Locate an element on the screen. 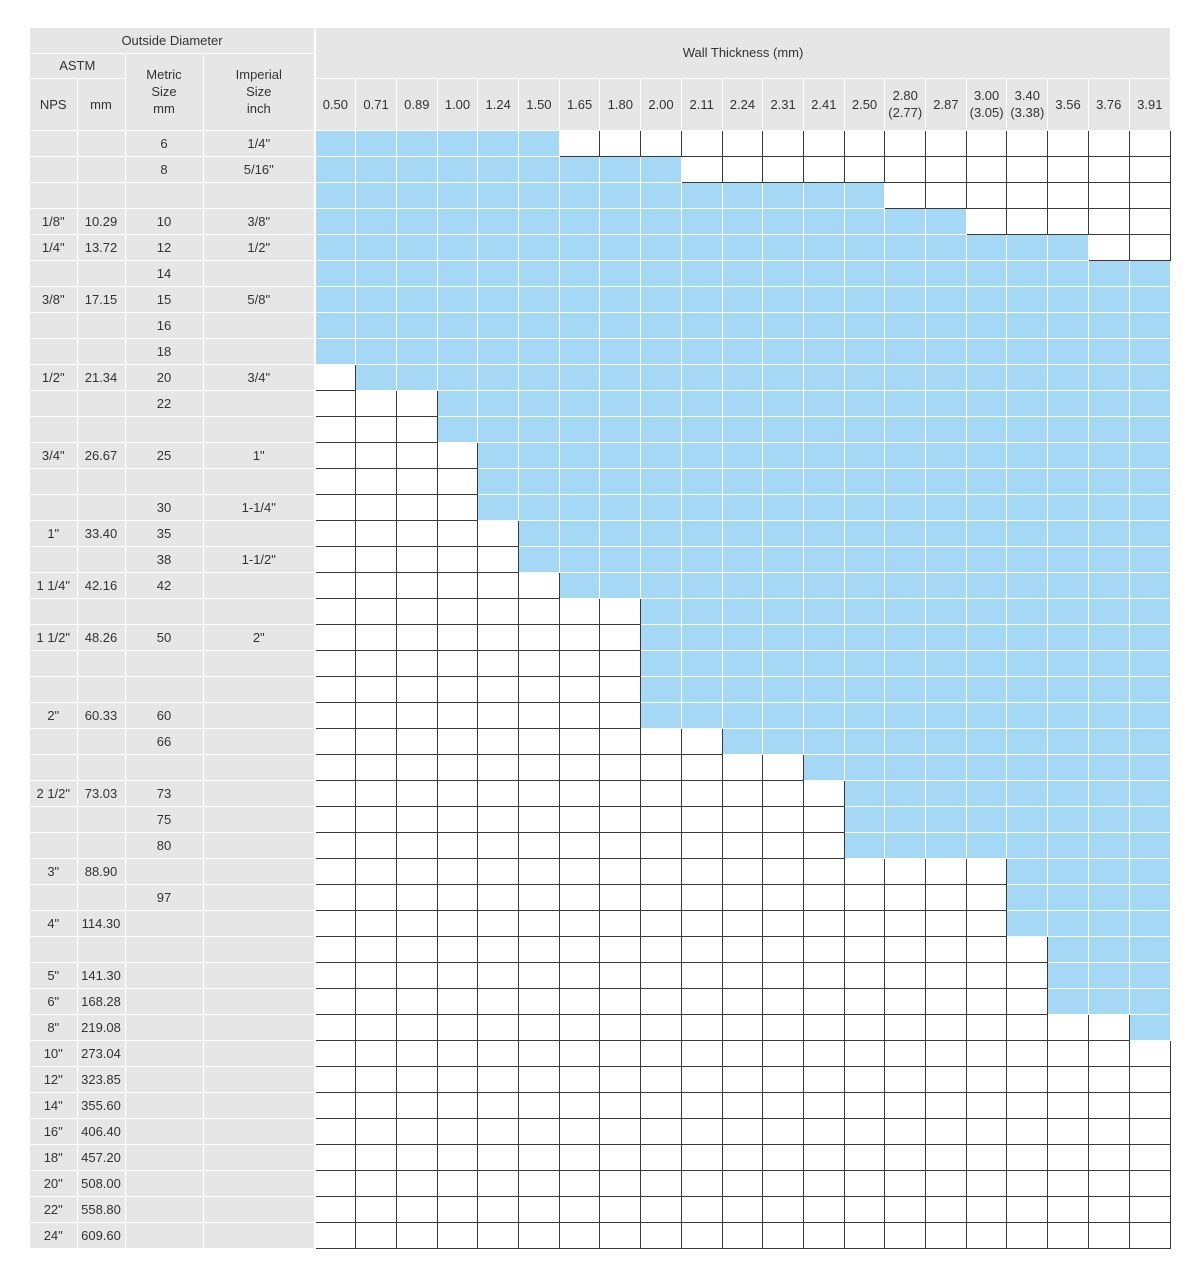 This screenshot has width=1200, height=1278. table-row: 1/2" 21.34 20 3/4" is located at coordinates (600, 377).